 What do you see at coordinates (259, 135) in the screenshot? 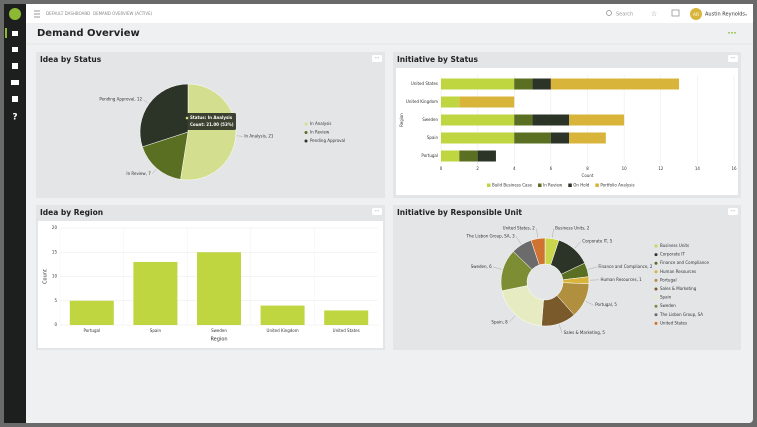
I see `data-label: In Analysis, 21` at bounding box center [259, 135].